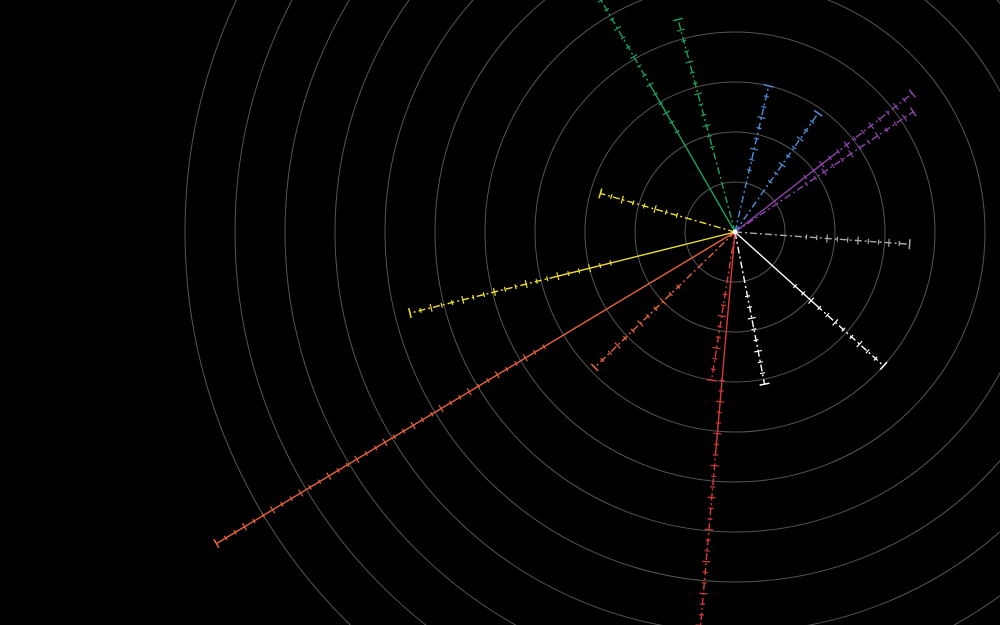  What do you see at coordinates (663, 301) in the screenshot?
I see `ray-orange-short` at bounding box center [663, 301].